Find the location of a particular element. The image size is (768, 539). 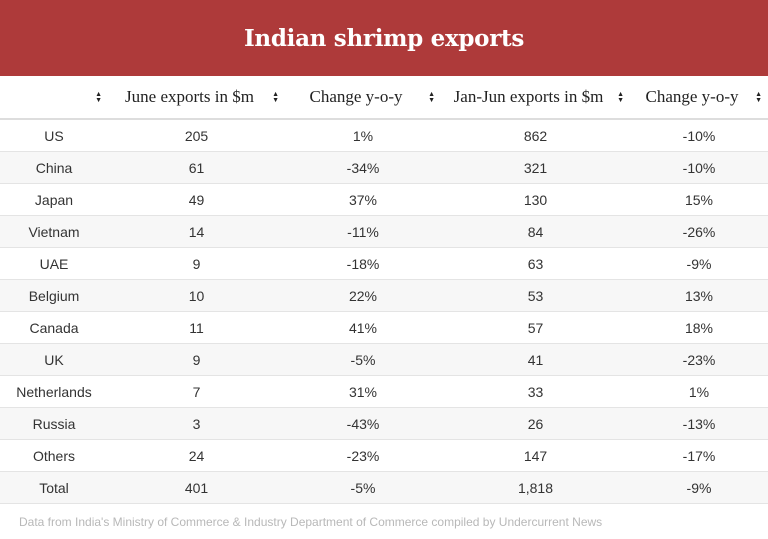

column-header: ▲ ▼ is located at coordinates (54, 98).